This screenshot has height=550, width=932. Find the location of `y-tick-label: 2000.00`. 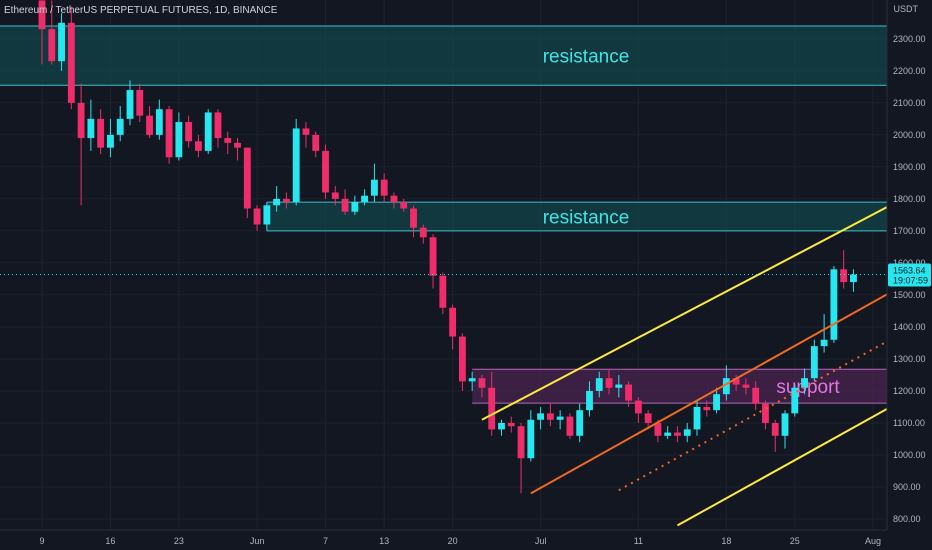

y-tick-label: 2000.00 is located at coordinates (909, 135).